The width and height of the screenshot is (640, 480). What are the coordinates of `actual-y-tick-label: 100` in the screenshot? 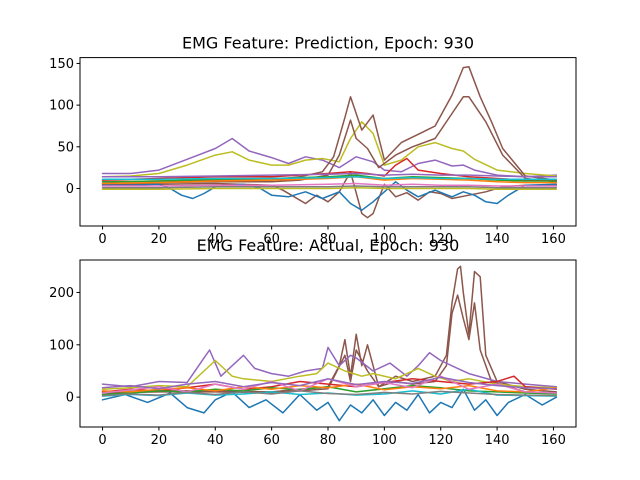 It's located at (61, 345).